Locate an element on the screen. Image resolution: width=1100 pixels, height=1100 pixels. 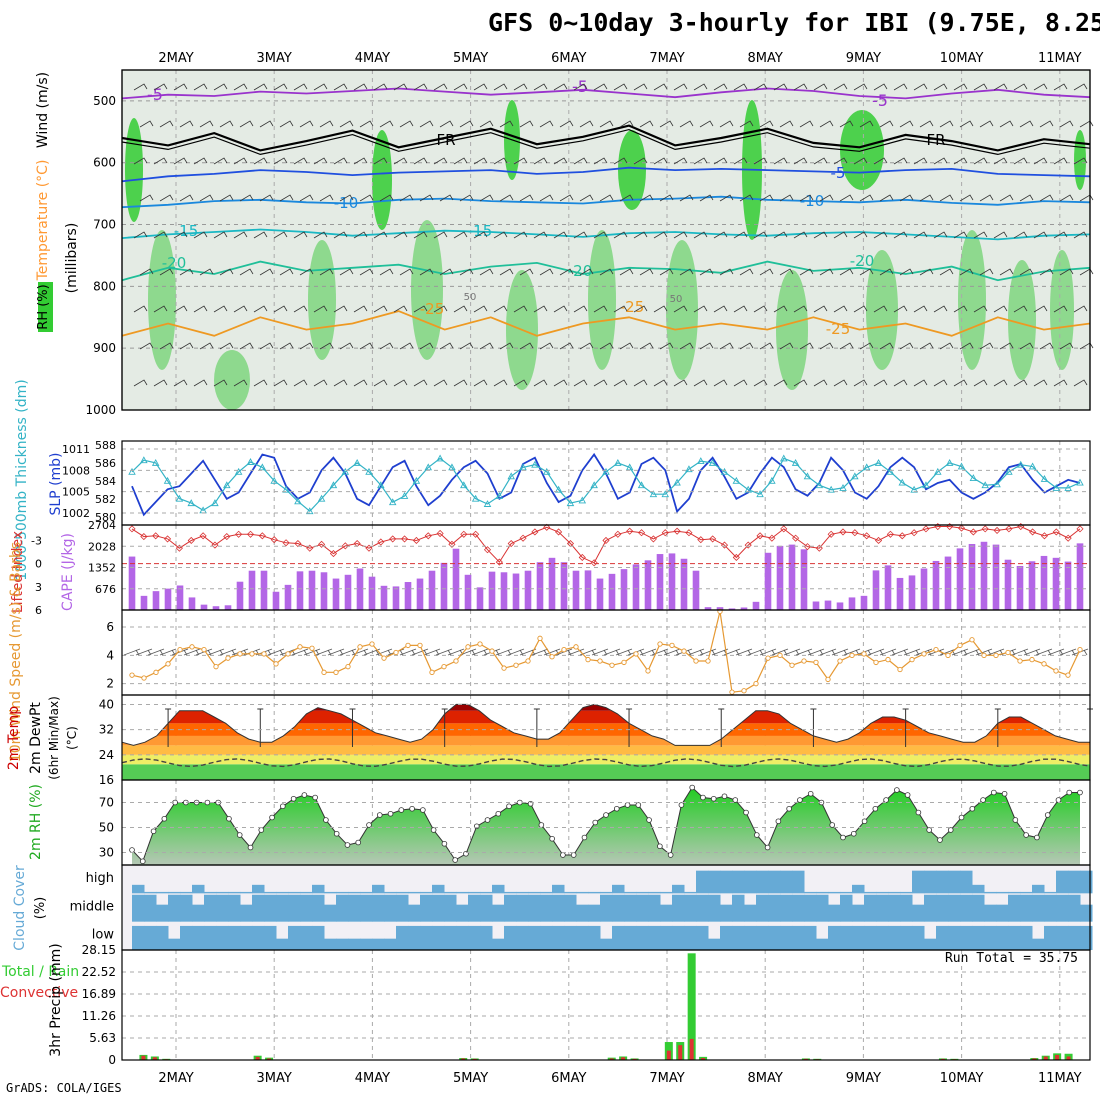
temp-tick-label: 24 is located at coordinates (106, 755).